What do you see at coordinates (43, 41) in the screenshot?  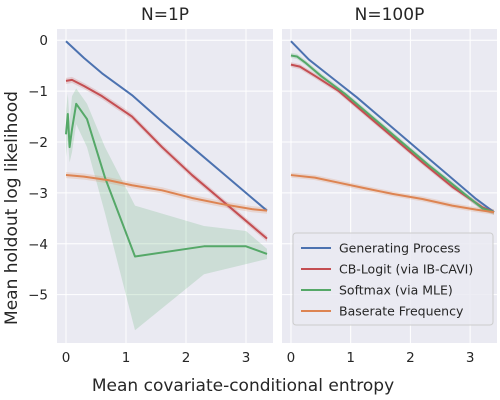 I see `y-tick-label: 0` at bounding box center [43, 41].